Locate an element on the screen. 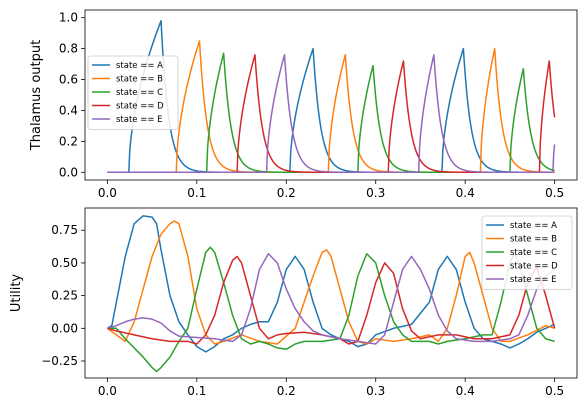 This screenshot has width=587, height=413. y-tick-label: 0.75 is located at coordinates (64, 230).